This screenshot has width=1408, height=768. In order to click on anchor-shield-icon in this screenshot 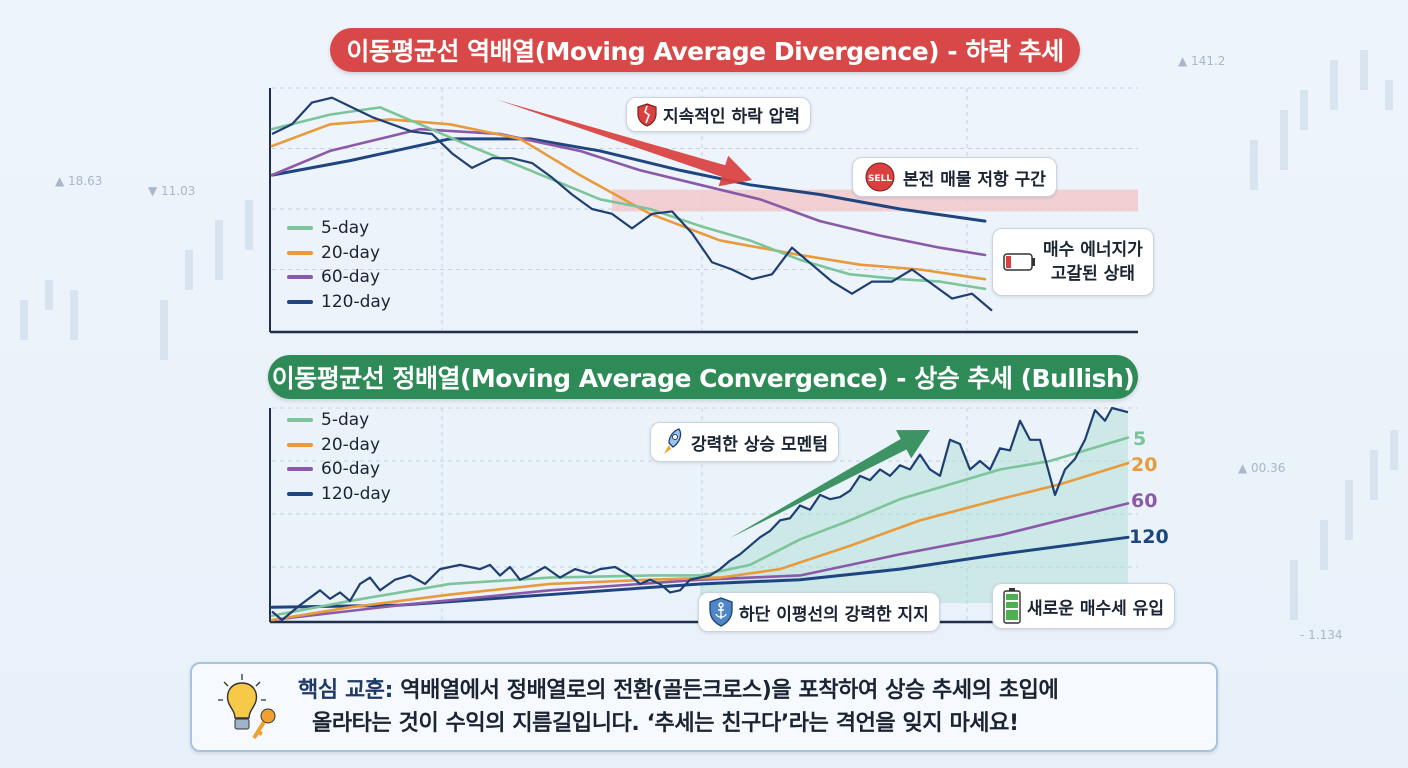, I will do `click(721, 612)`.